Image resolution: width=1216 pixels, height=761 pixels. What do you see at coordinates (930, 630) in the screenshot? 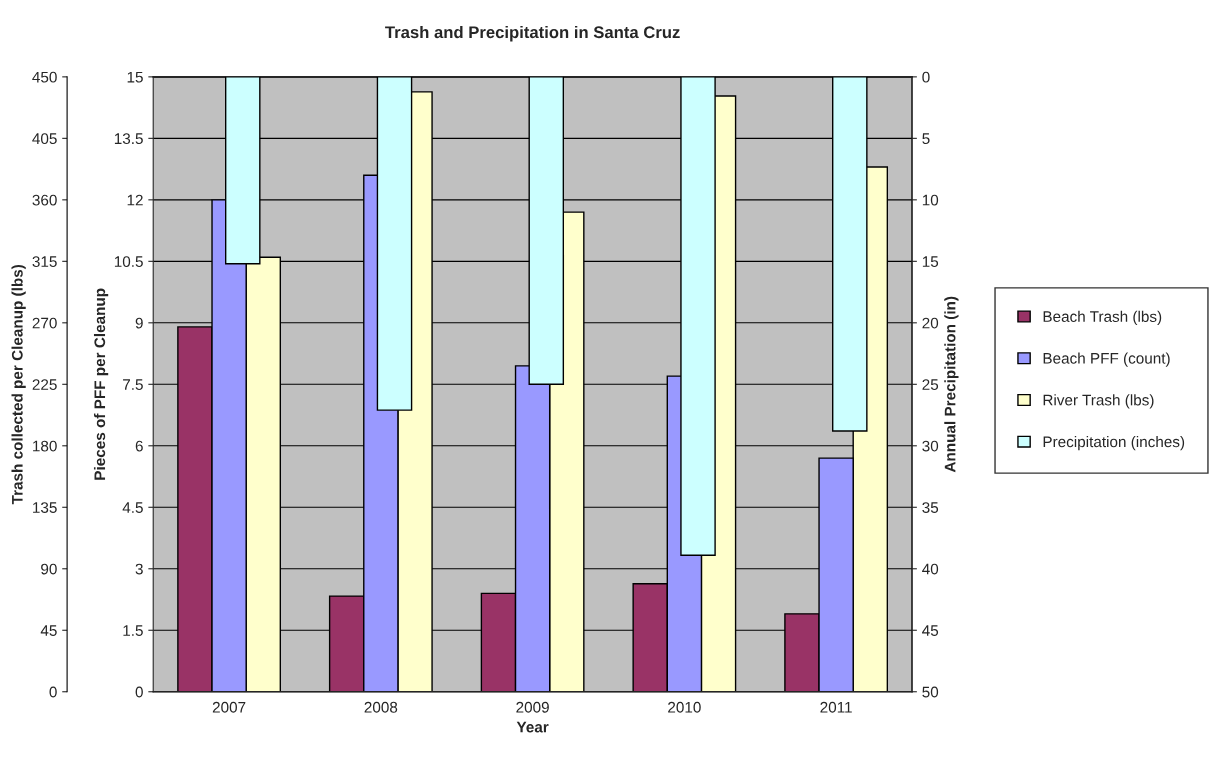
I see `y3-tick-label: 45` at bounding box center [930, 630].